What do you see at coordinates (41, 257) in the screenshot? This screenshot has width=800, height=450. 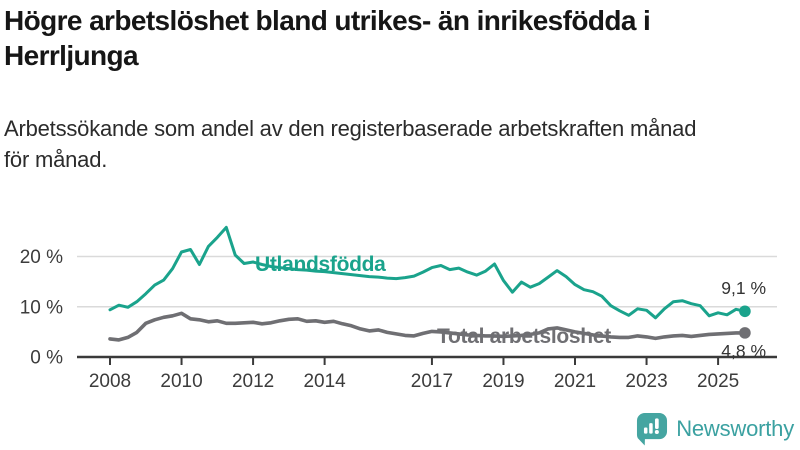 I see `y-tick-label-20: 20 %` at bounding box center [41, 257].